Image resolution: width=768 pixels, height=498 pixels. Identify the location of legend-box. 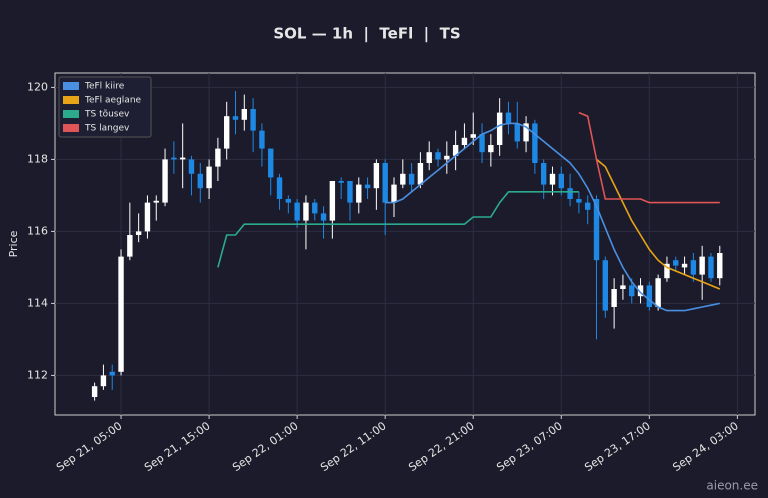
(105, 107).